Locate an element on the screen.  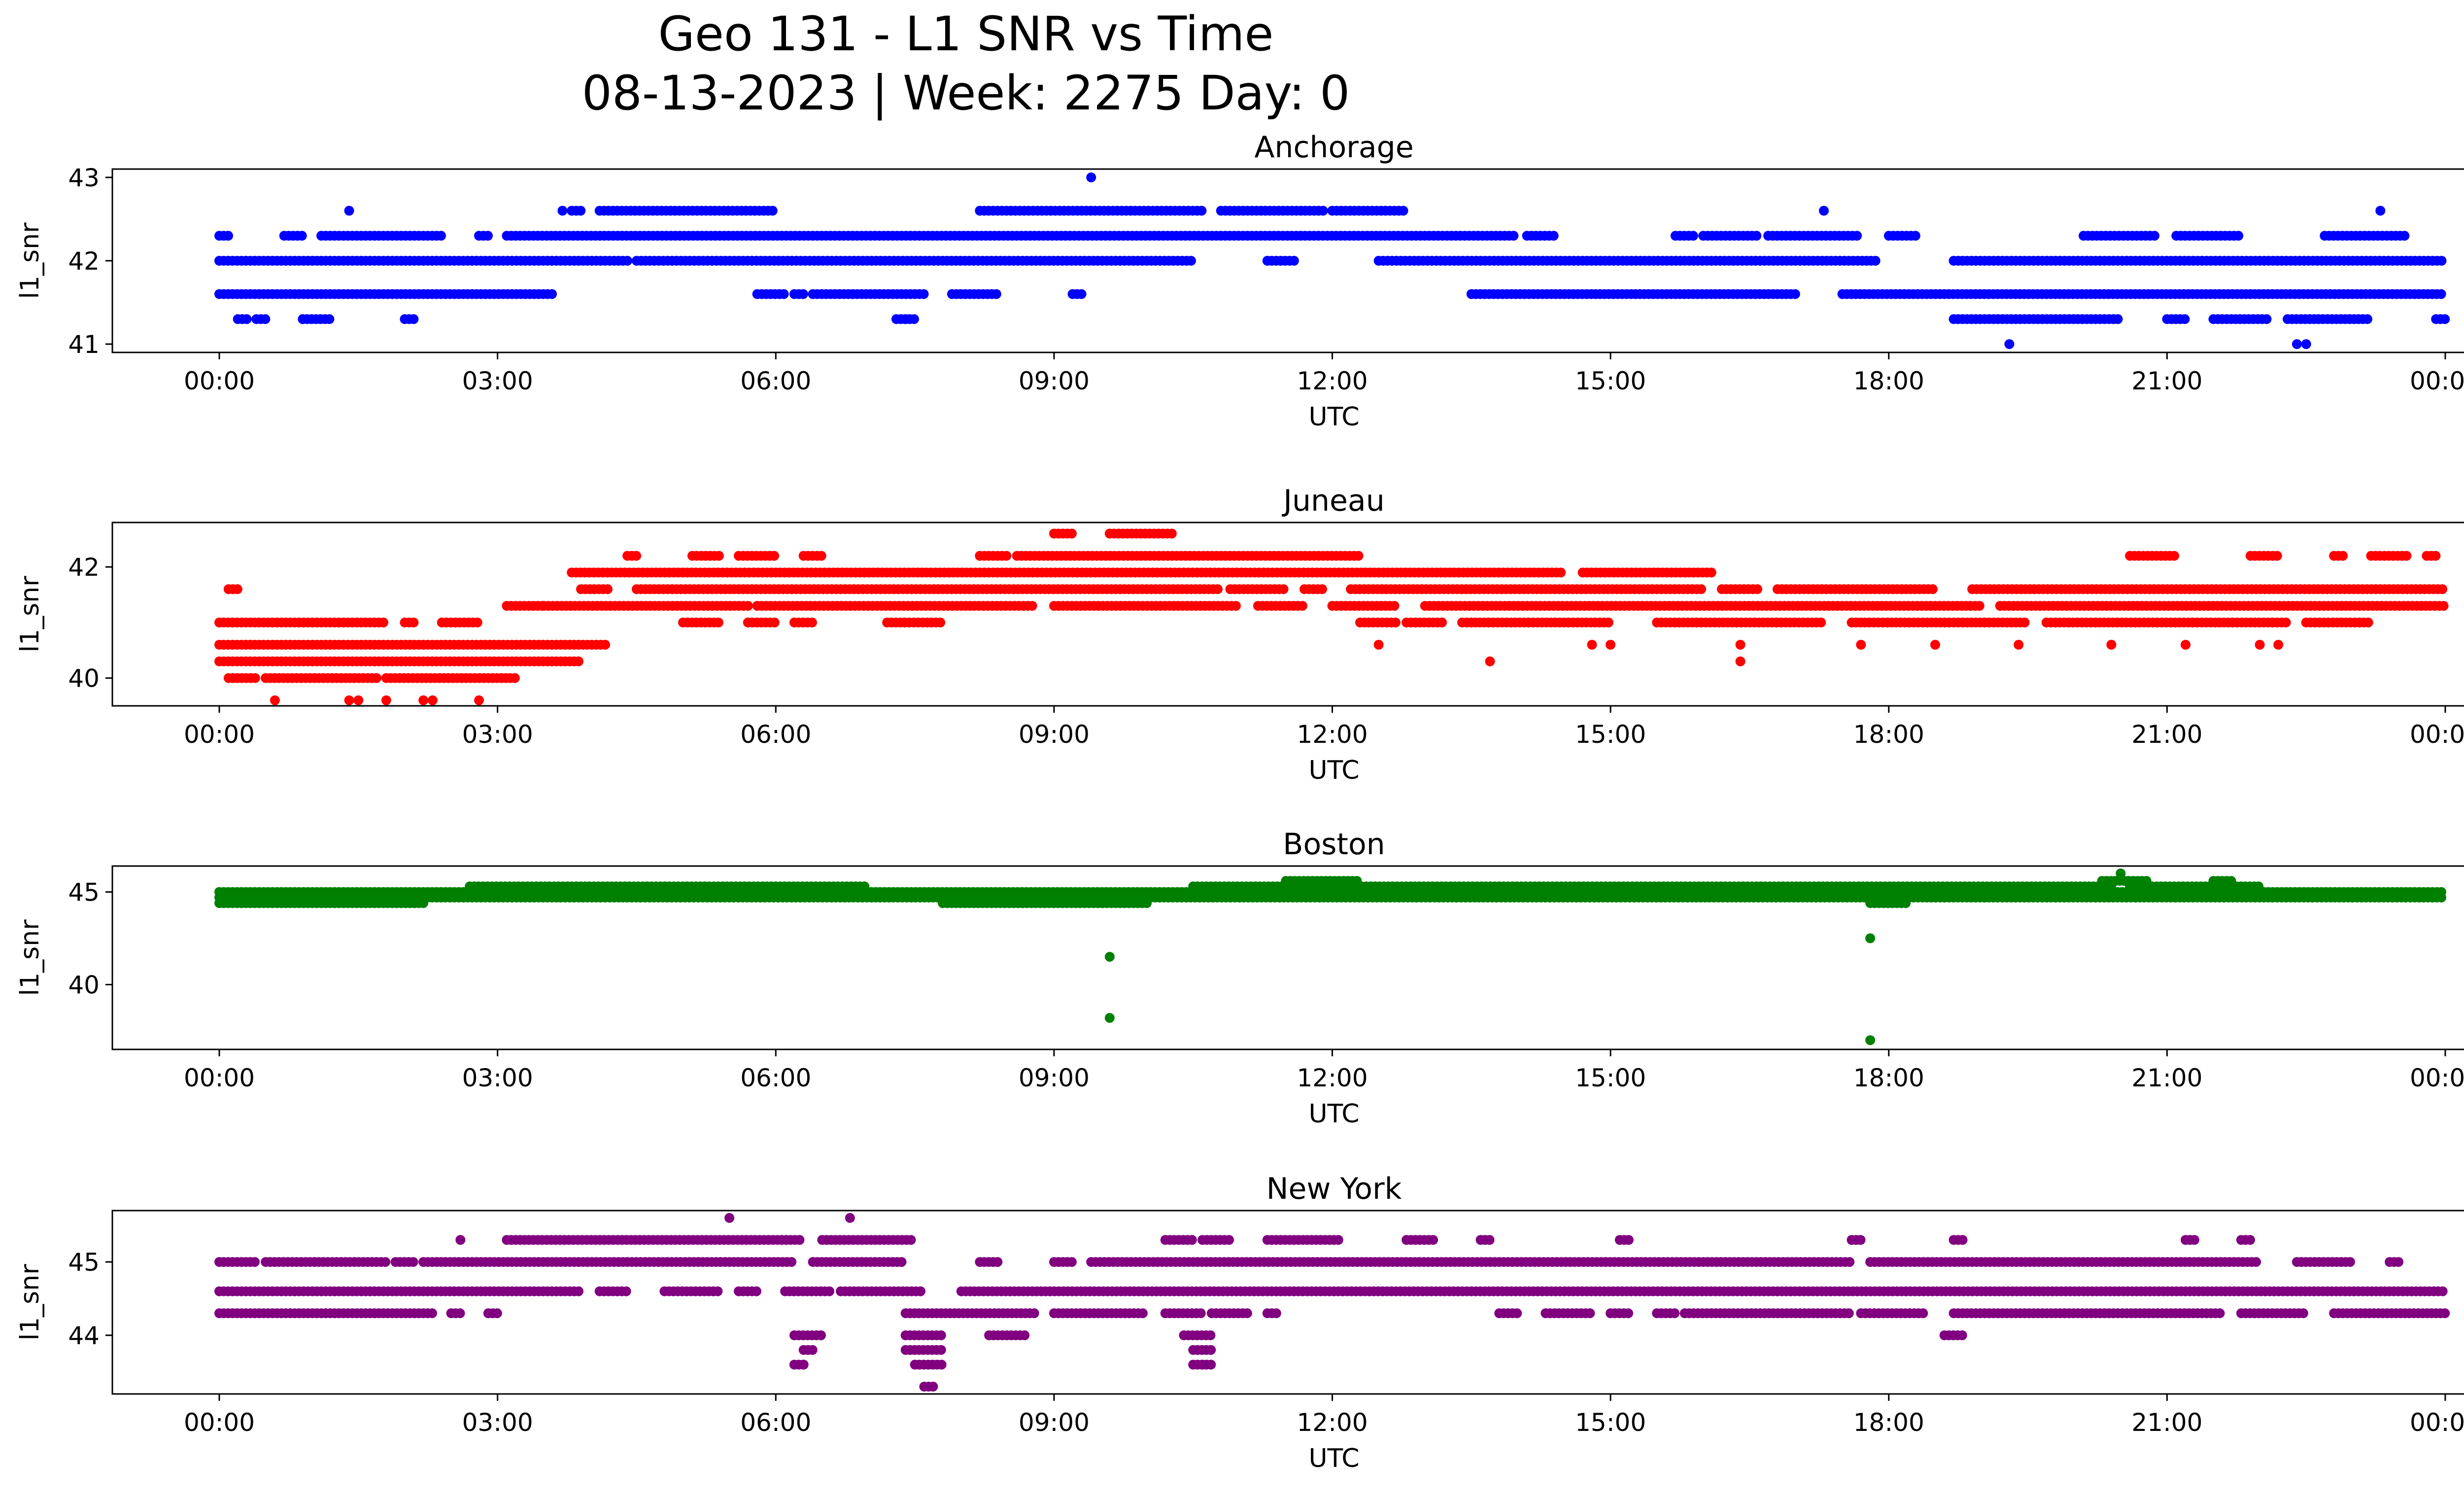
figure-title-line2: 08-13-2023 | Week: 2275 Day: 0 is located at coordinates (966, 93).